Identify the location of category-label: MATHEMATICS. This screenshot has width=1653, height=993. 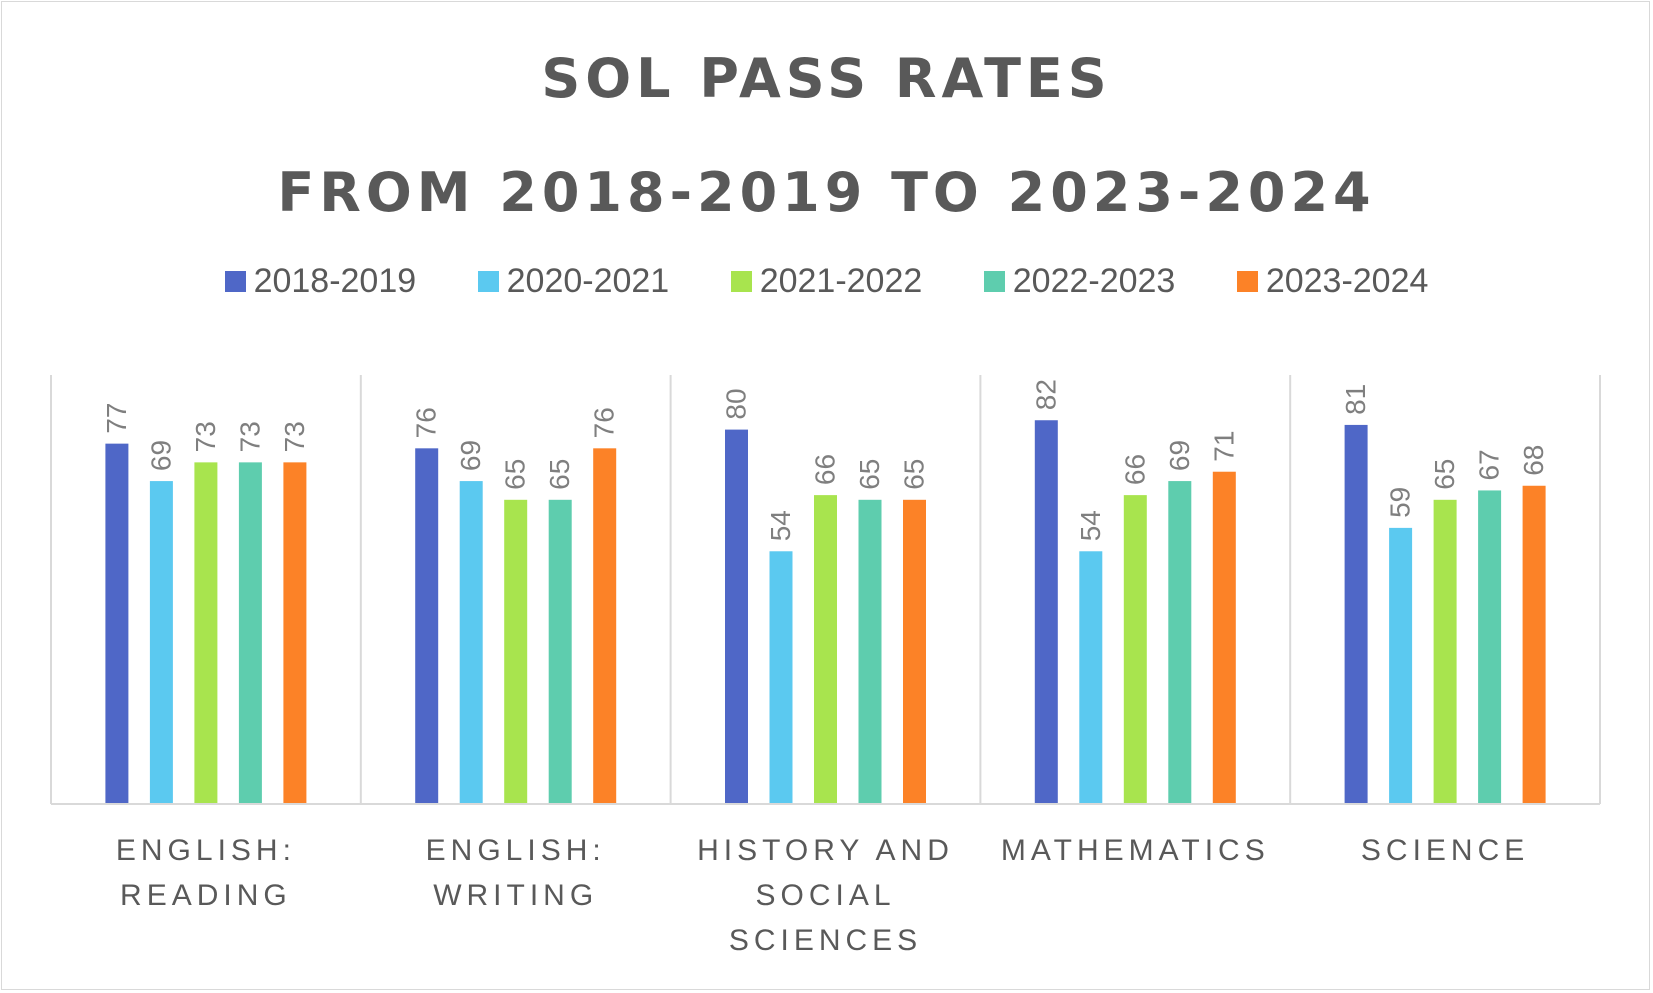
(1135, 850).